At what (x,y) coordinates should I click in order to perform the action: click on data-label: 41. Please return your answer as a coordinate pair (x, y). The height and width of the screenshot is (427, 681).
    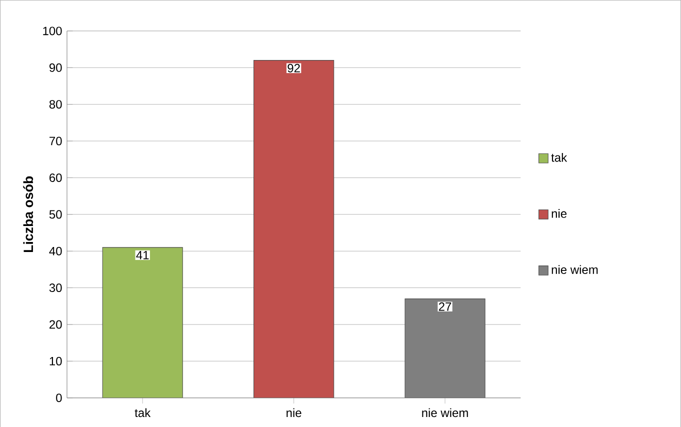
    Looking at the image, I should click on (142, 255).